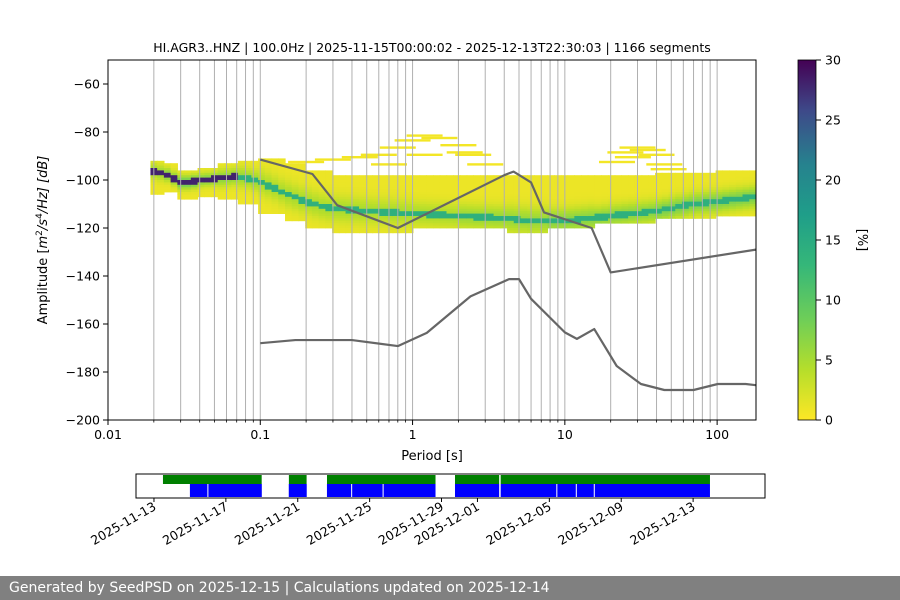  What do you see at coordinates (83, 228) in the screenshot?
I see `y-tick-label: −120` at bounding box center [83, 228].